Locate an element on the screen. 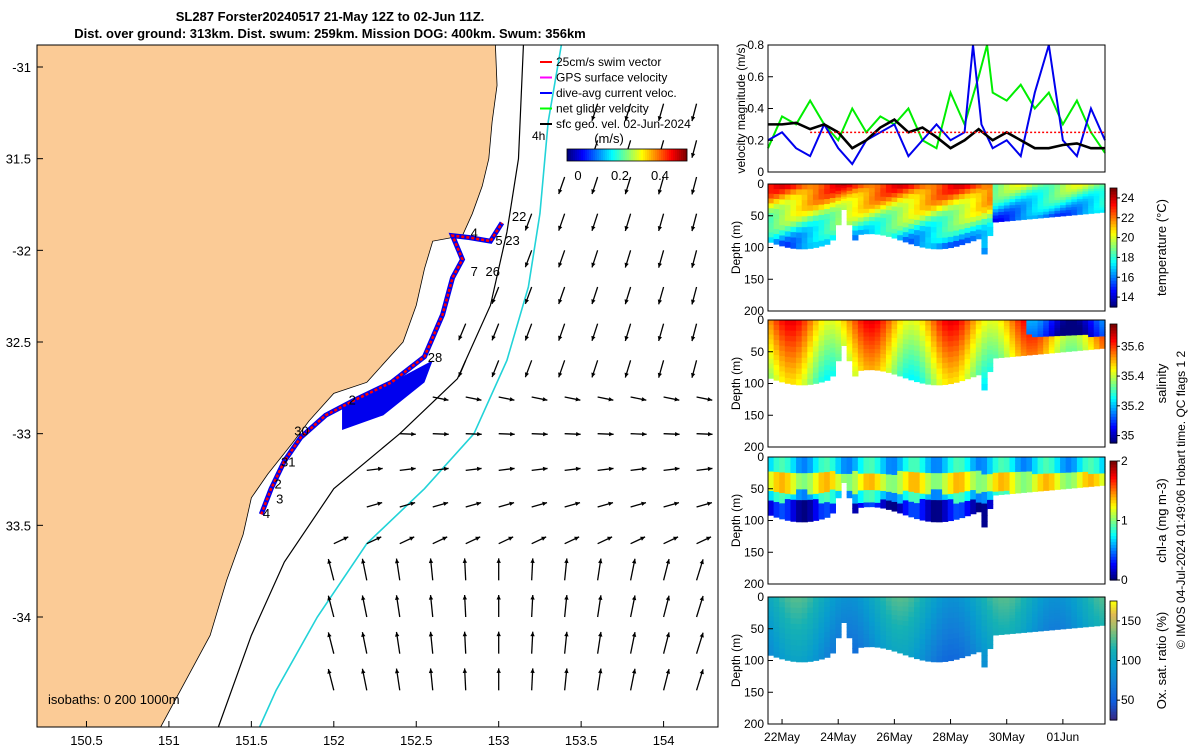  velocity-y-tick-label: 0.8 is located at coordinates (755, 45).